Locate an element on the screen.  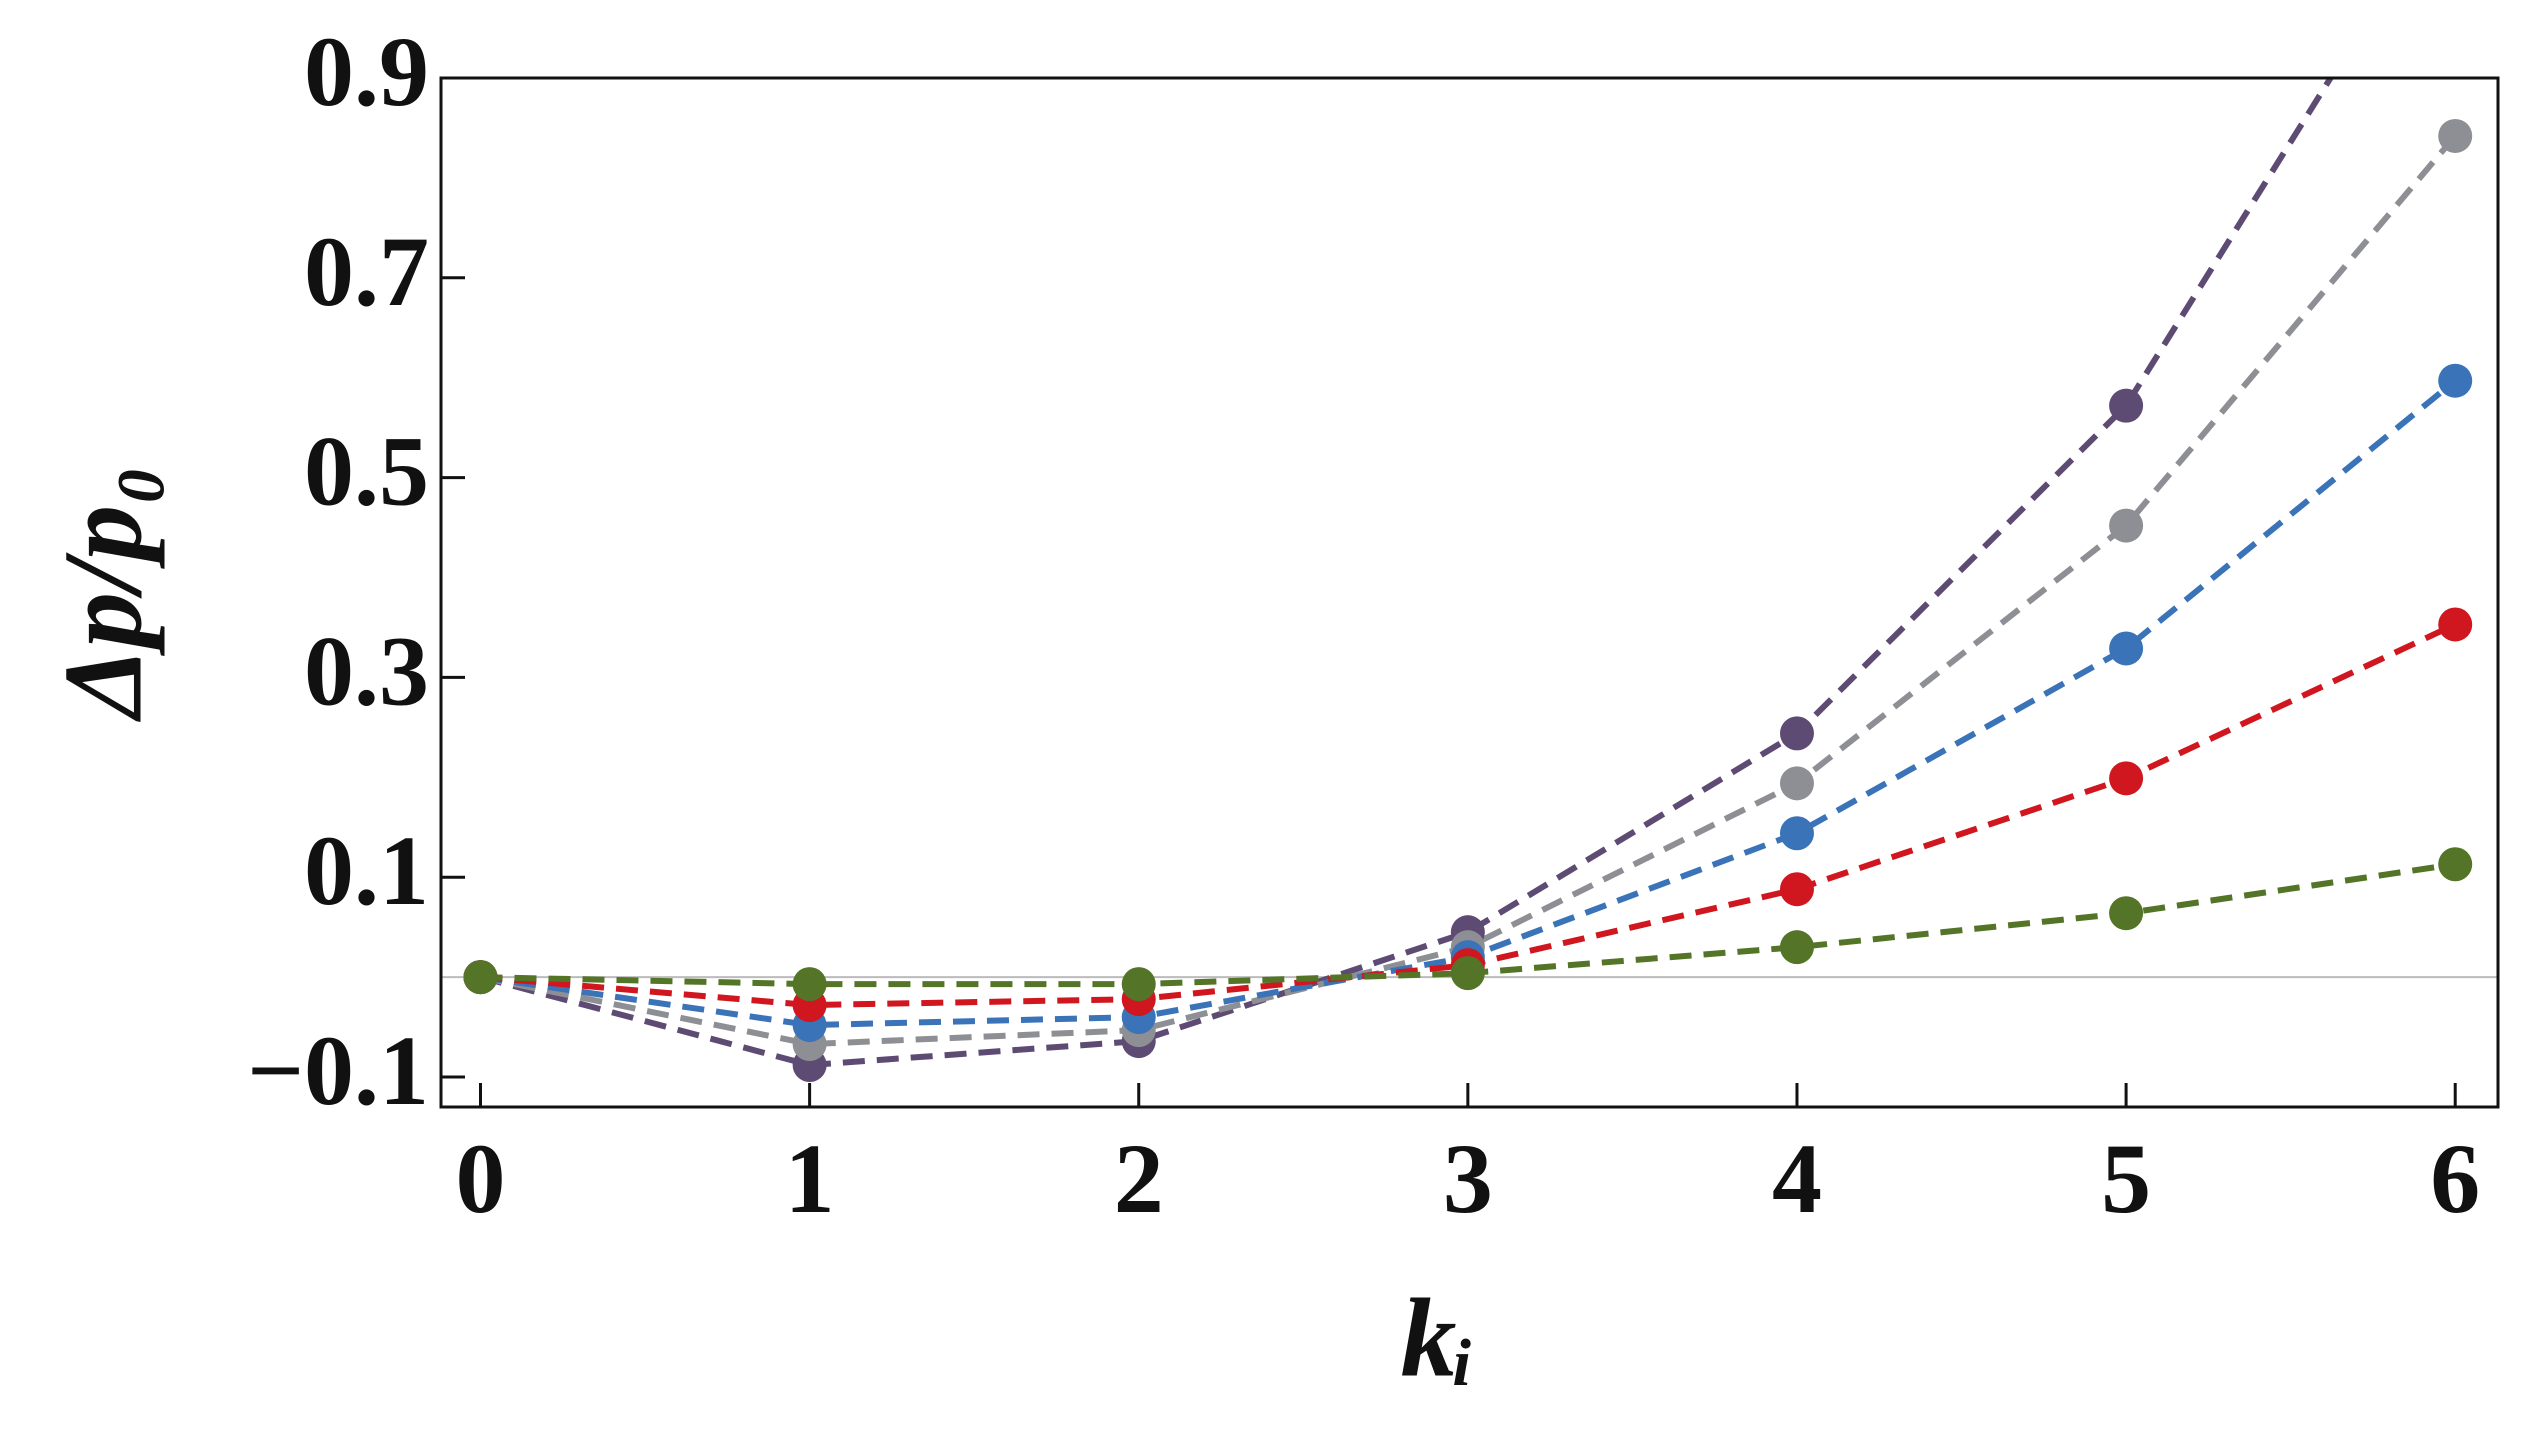
y-axis-label: Δp/p₀ is located at coordinates (104, 594).